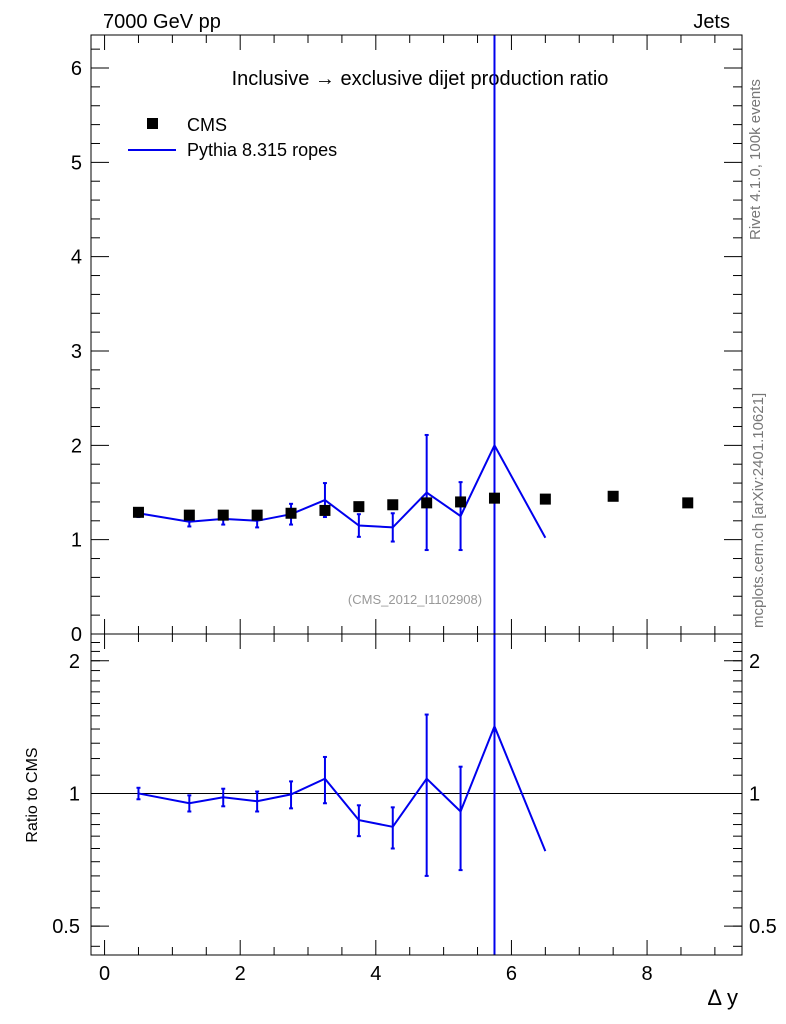 This screenshot has width=786, height=1024. What do you see at coordinates (342, 787) in the screenshot?
I see `ratio-series-line` at bounding box center [342, 787].